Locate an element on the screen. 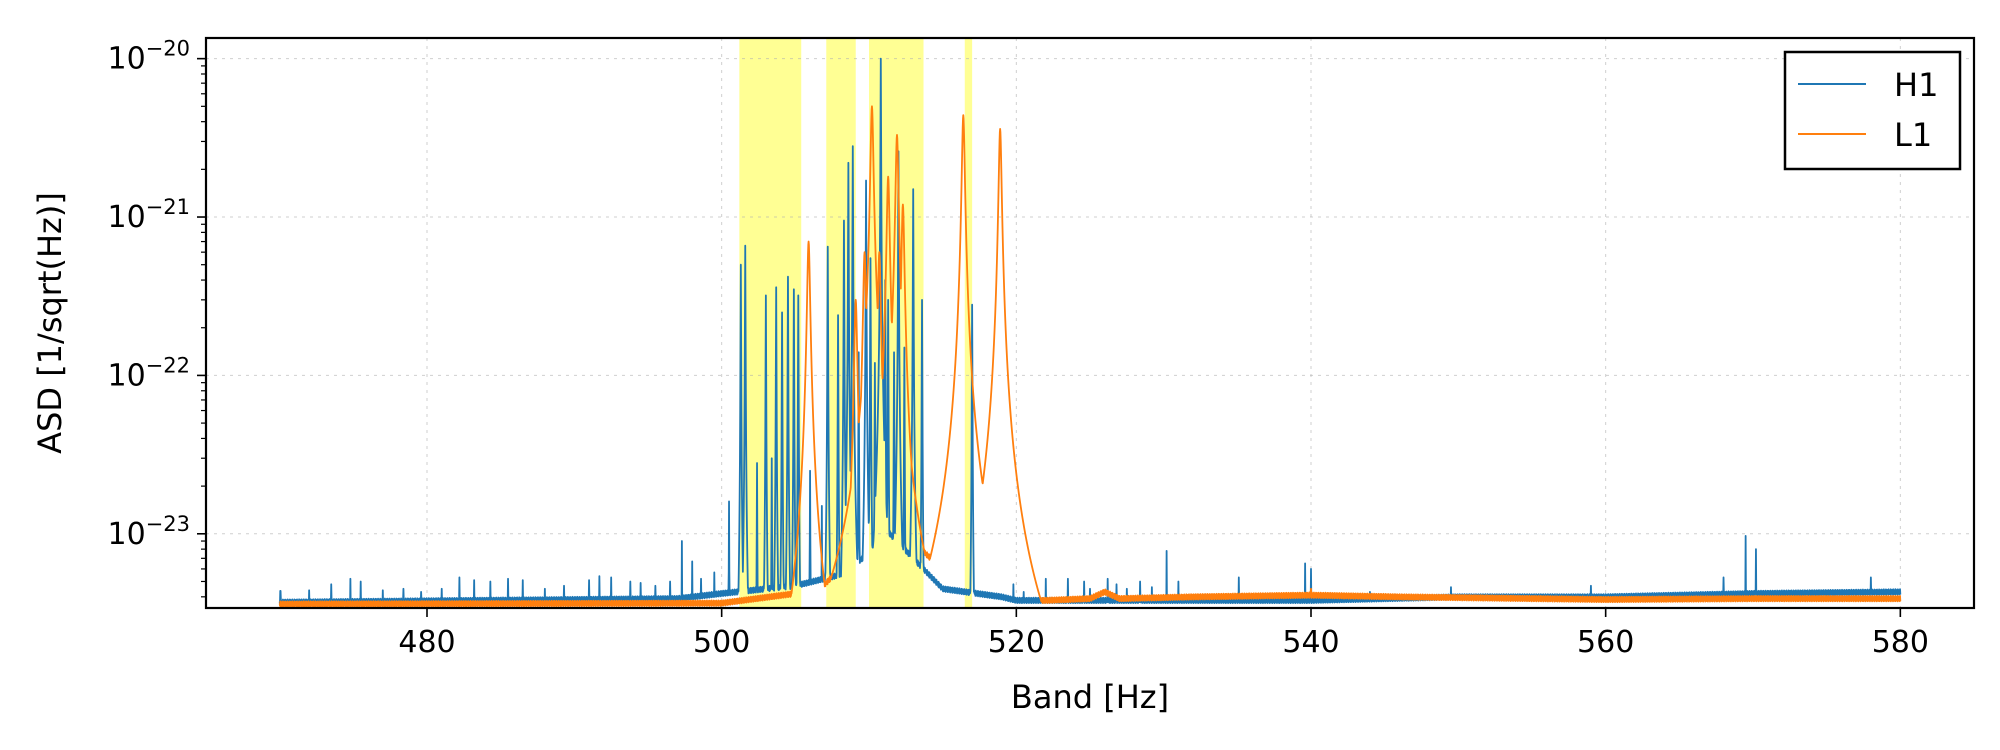  x-tick-label-560: 560 is located at coordinates (1605, 642).